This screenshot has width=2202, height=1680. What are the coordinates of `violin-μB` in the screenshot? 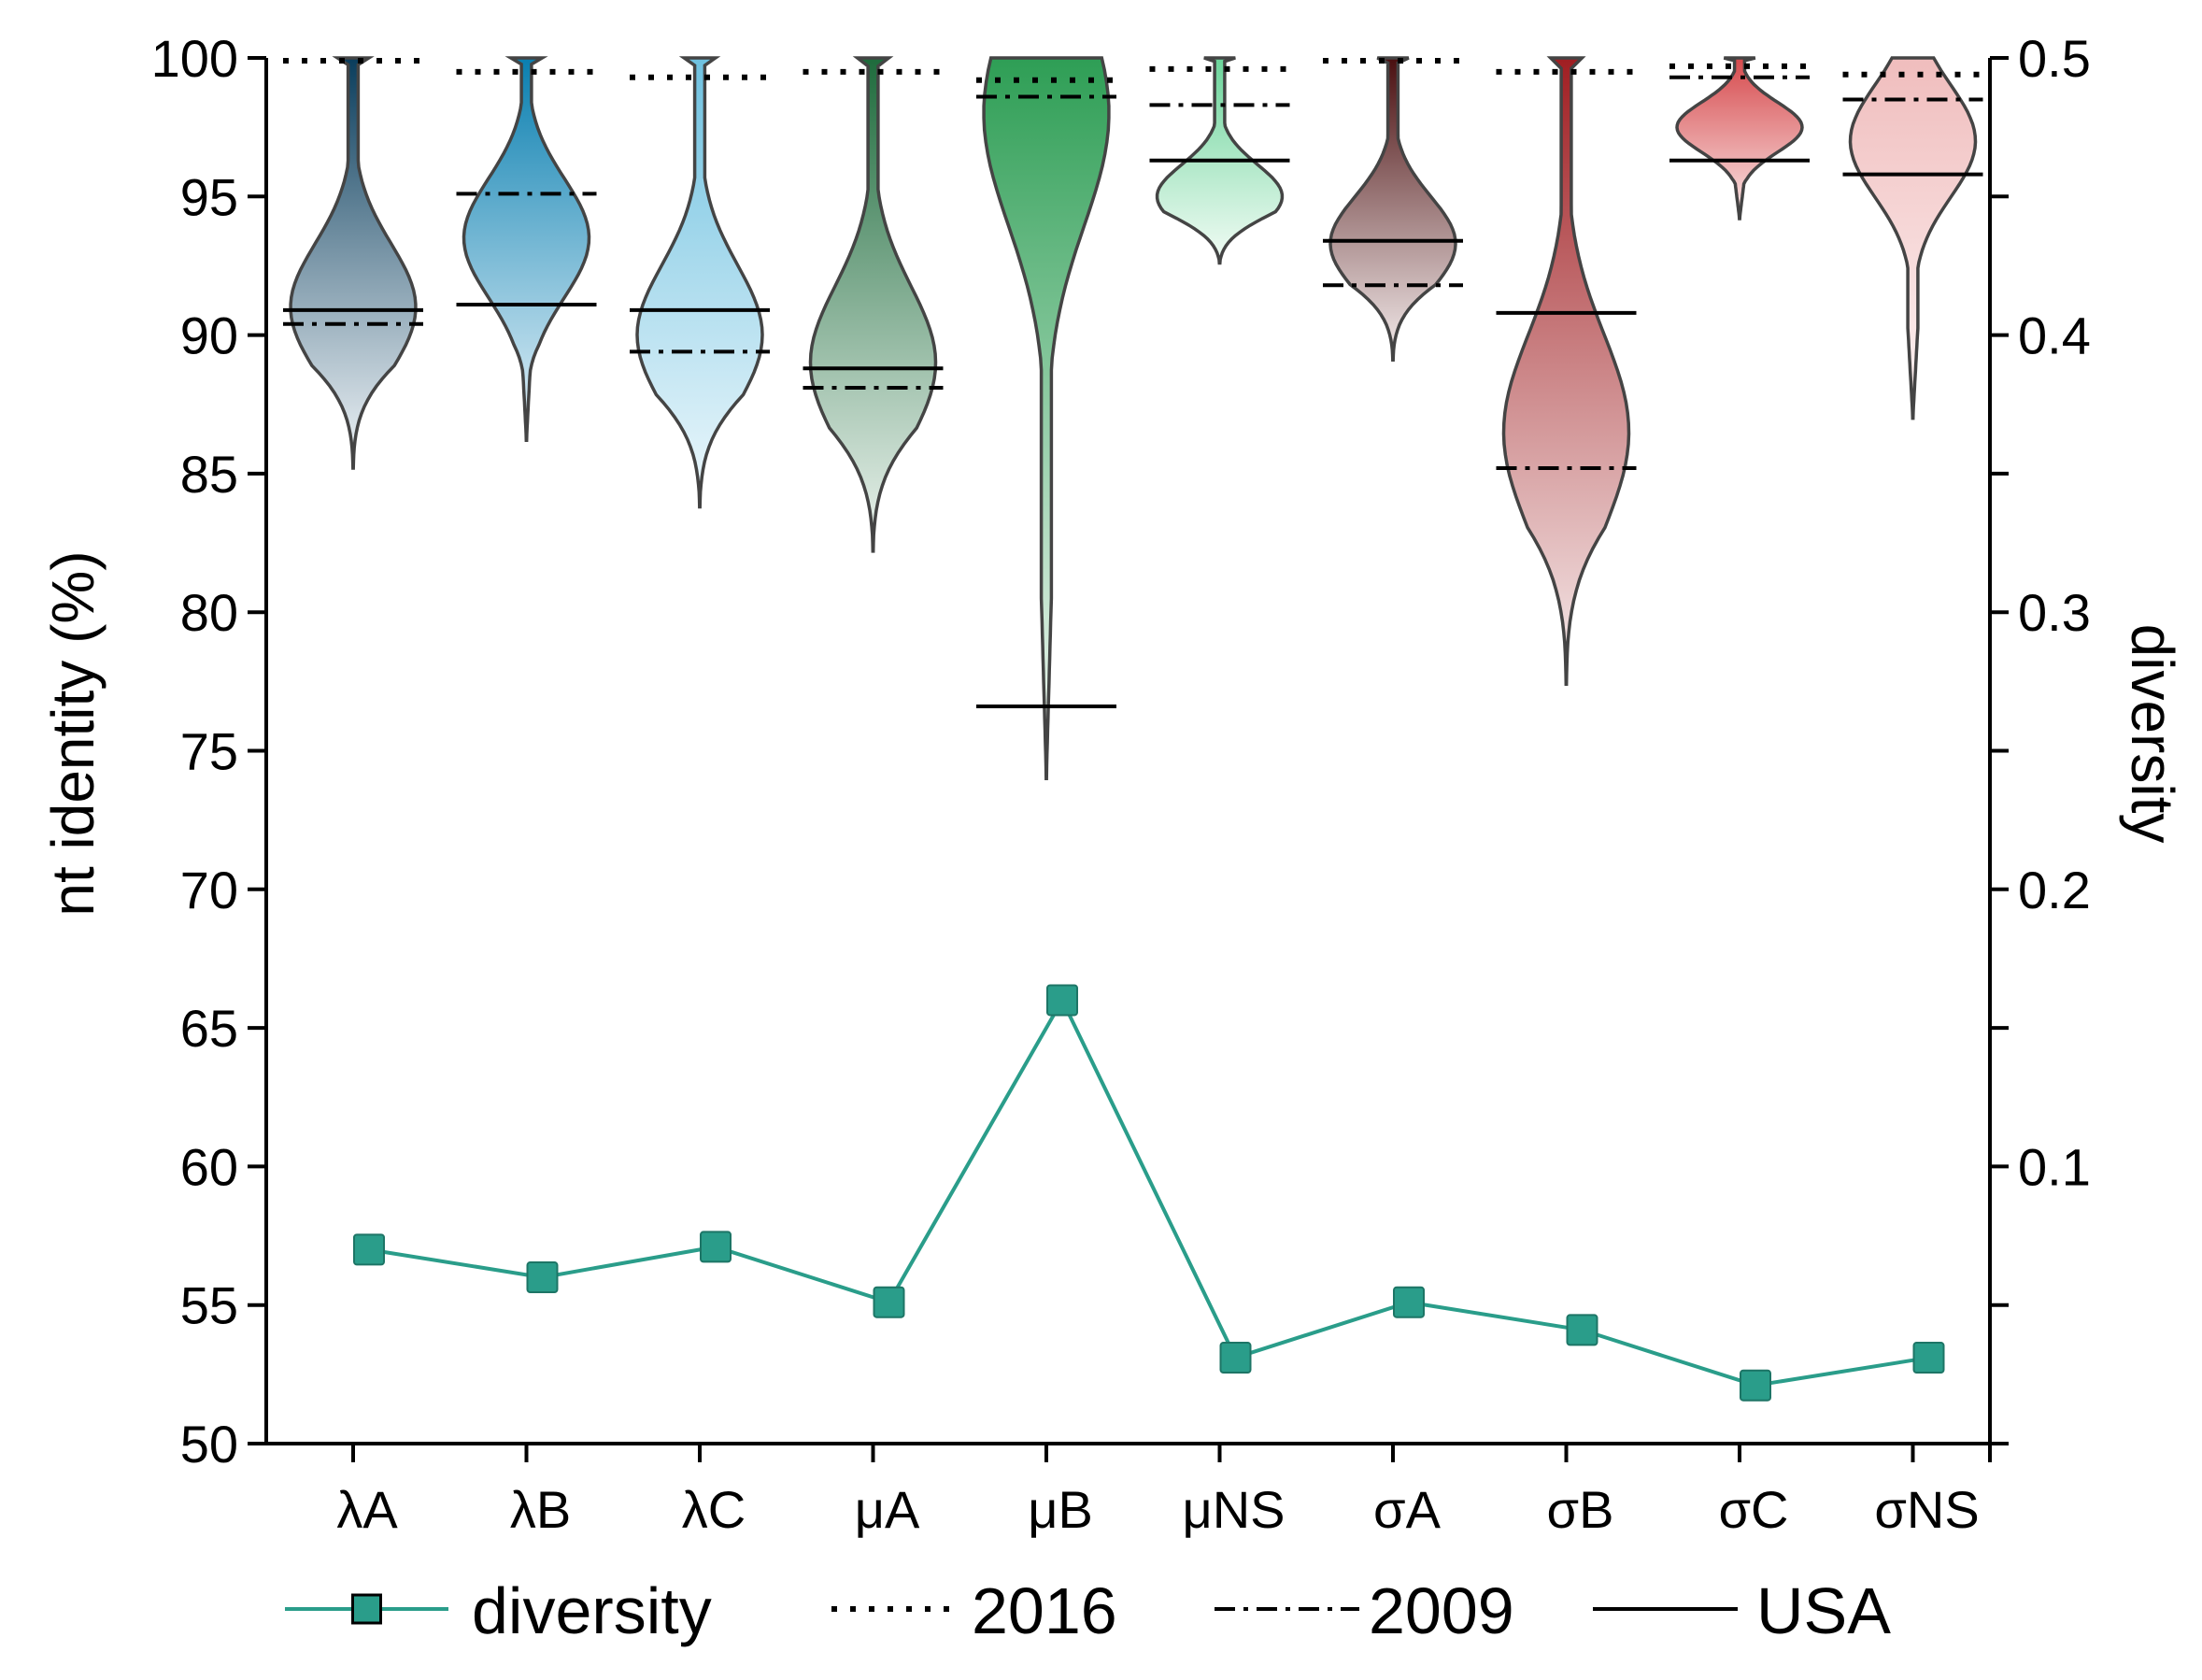 It's located at (1046, 418).